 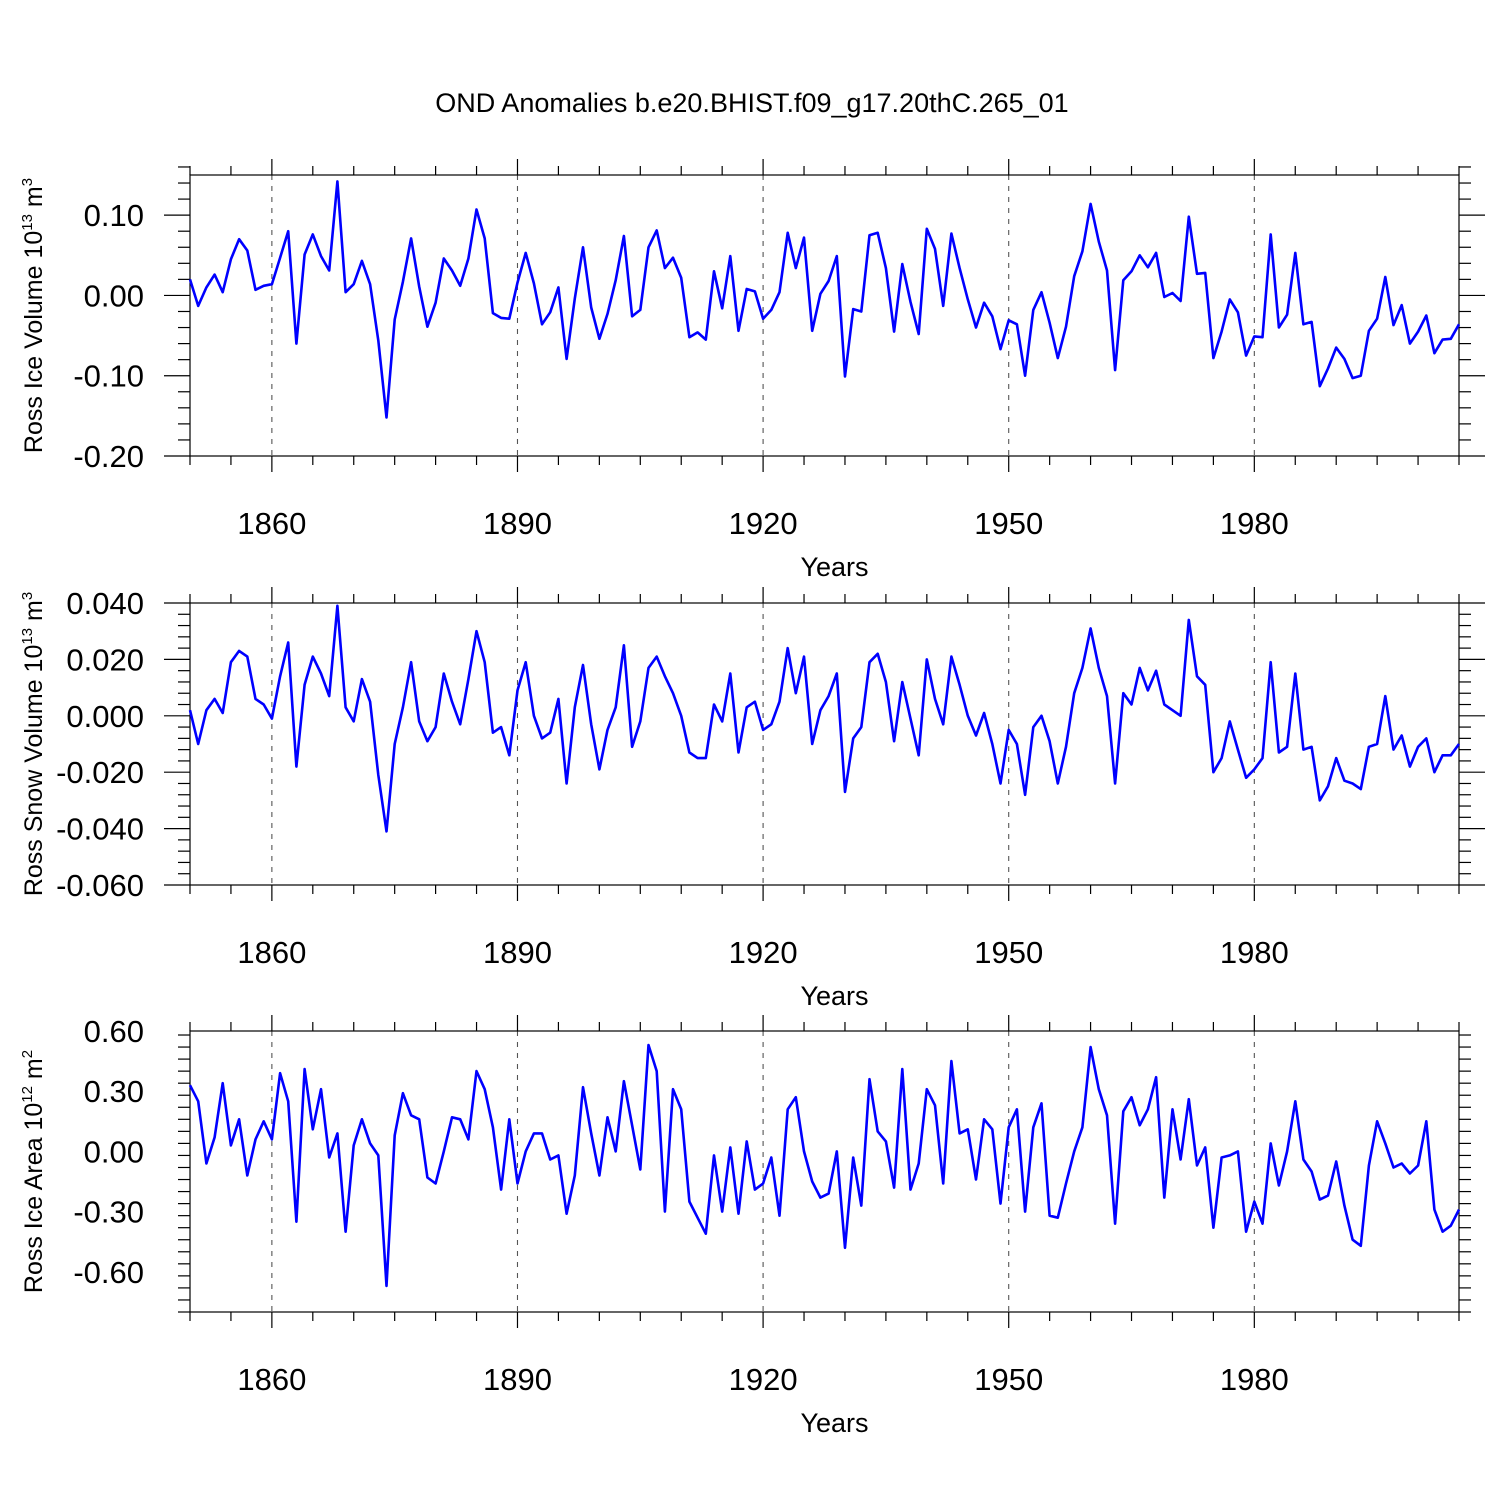 What do you see at coordinates (108, 1272) in the screenshot?
I see `panel-3-ytick-label-0: -0.60` at bounding box center [108, 1272].